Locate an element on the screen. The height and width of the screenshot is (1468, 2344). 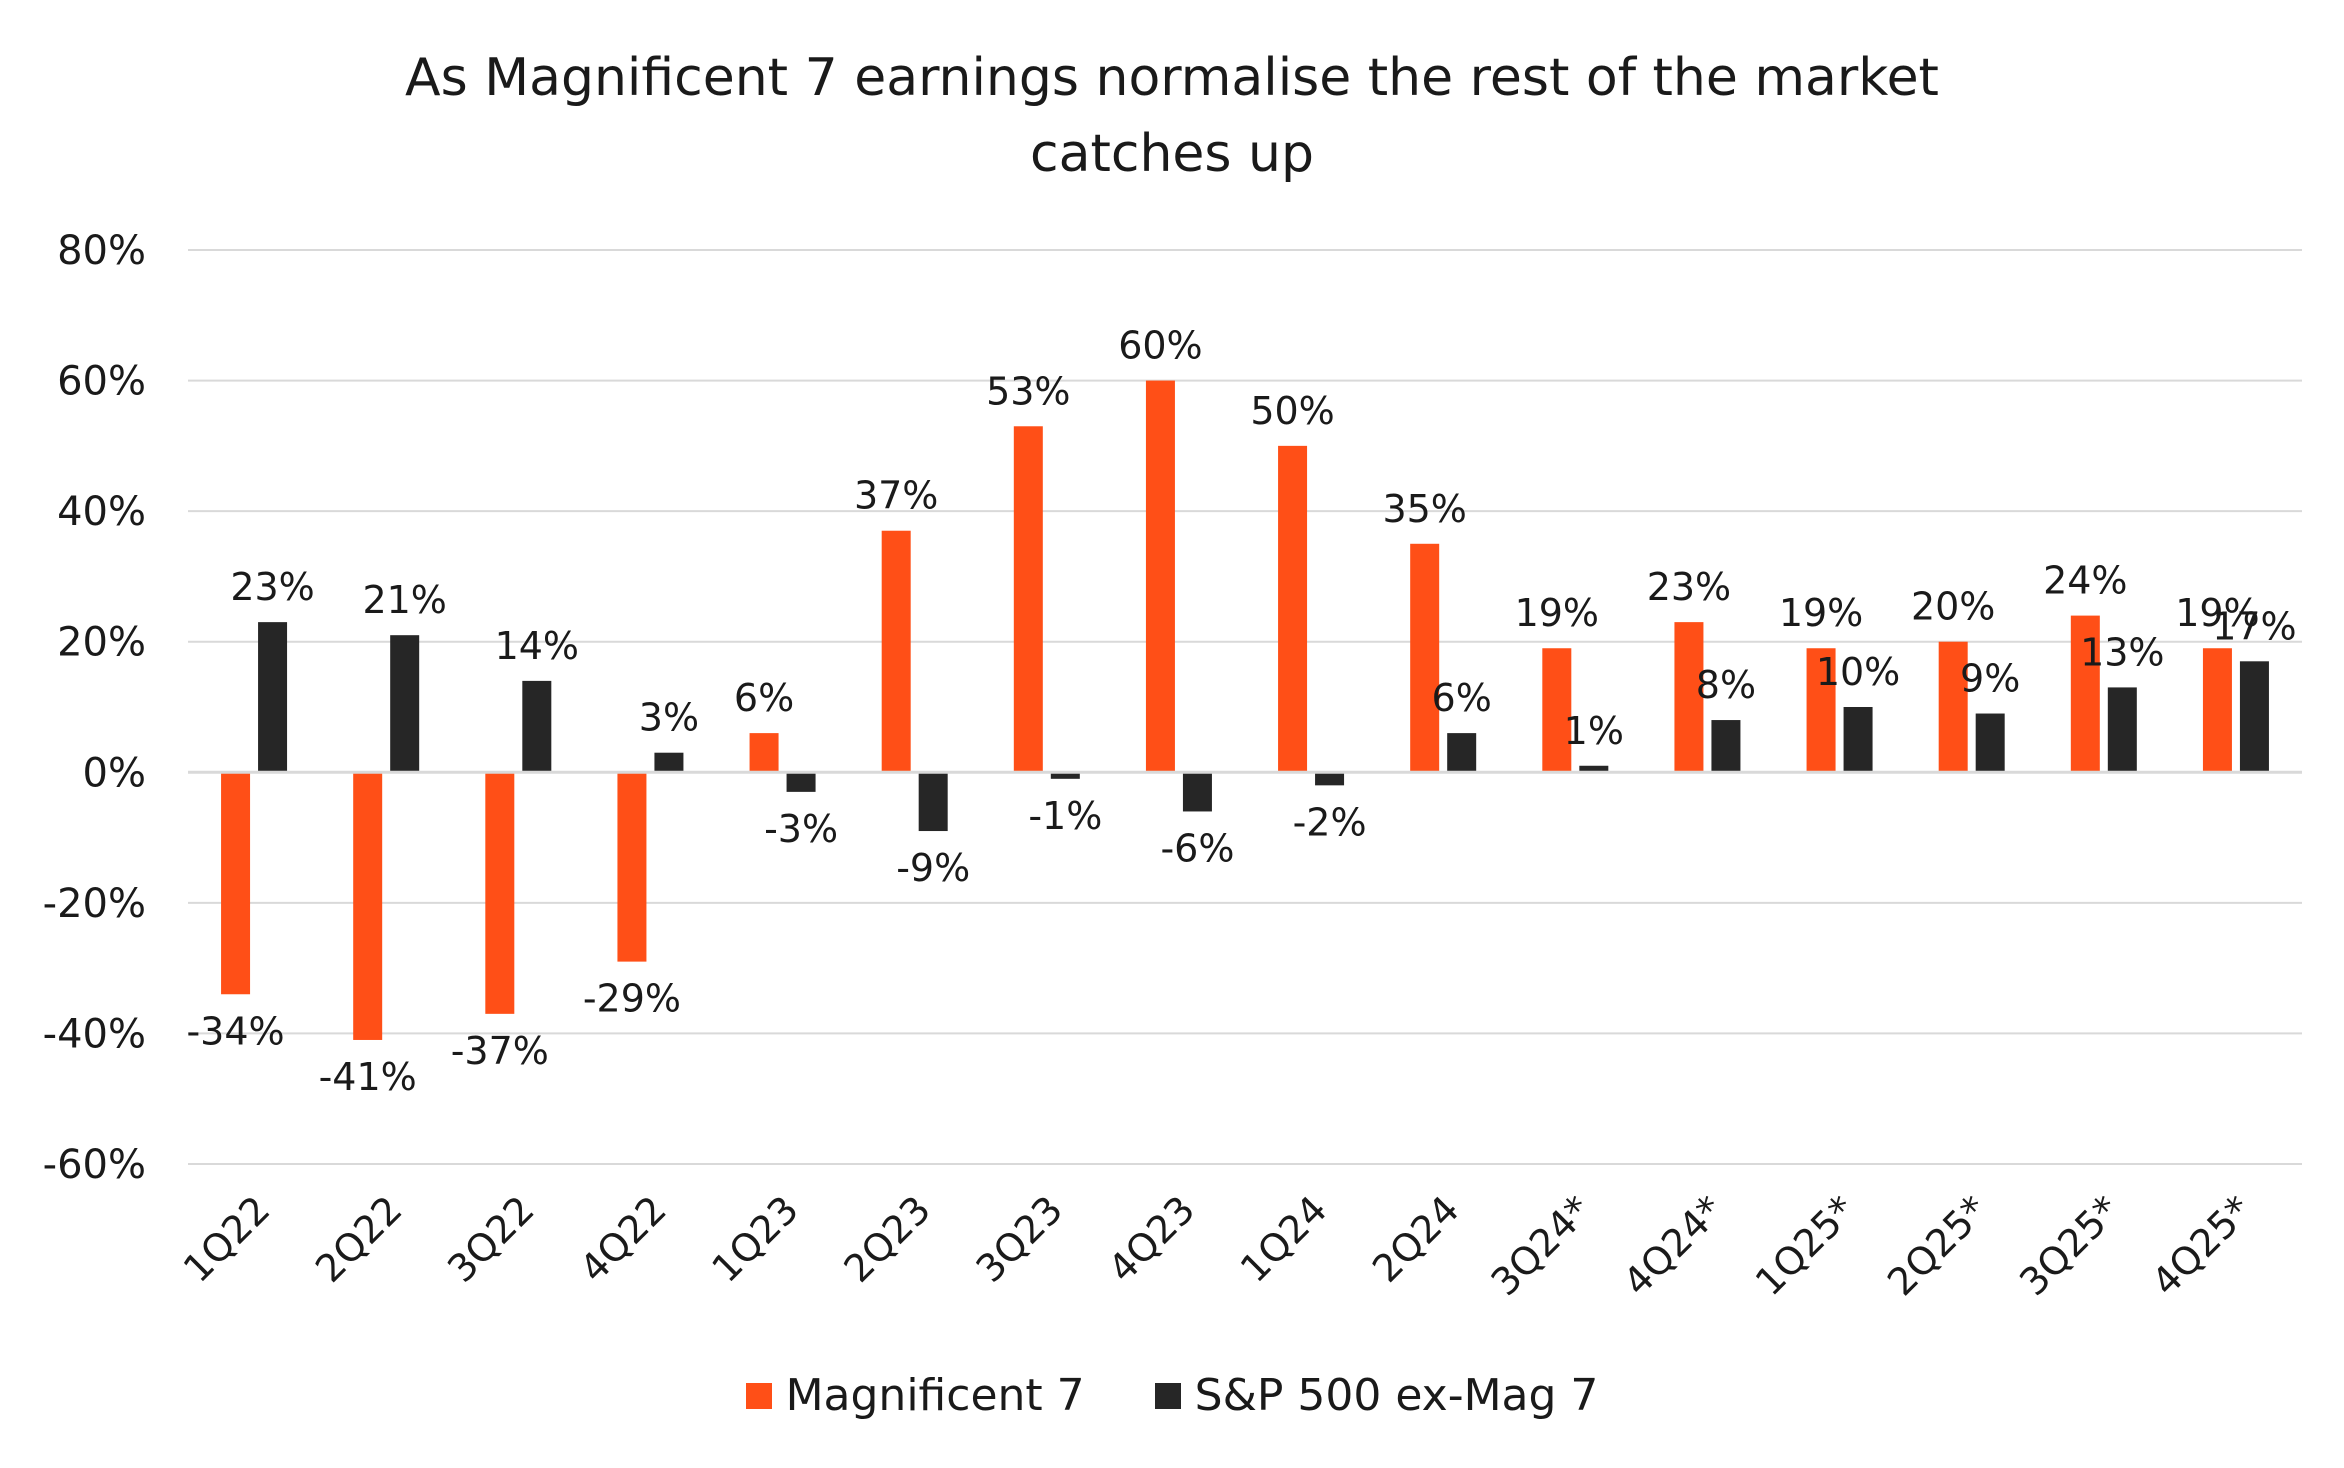
data-label: -37% is located at coordinates (500, 1051).